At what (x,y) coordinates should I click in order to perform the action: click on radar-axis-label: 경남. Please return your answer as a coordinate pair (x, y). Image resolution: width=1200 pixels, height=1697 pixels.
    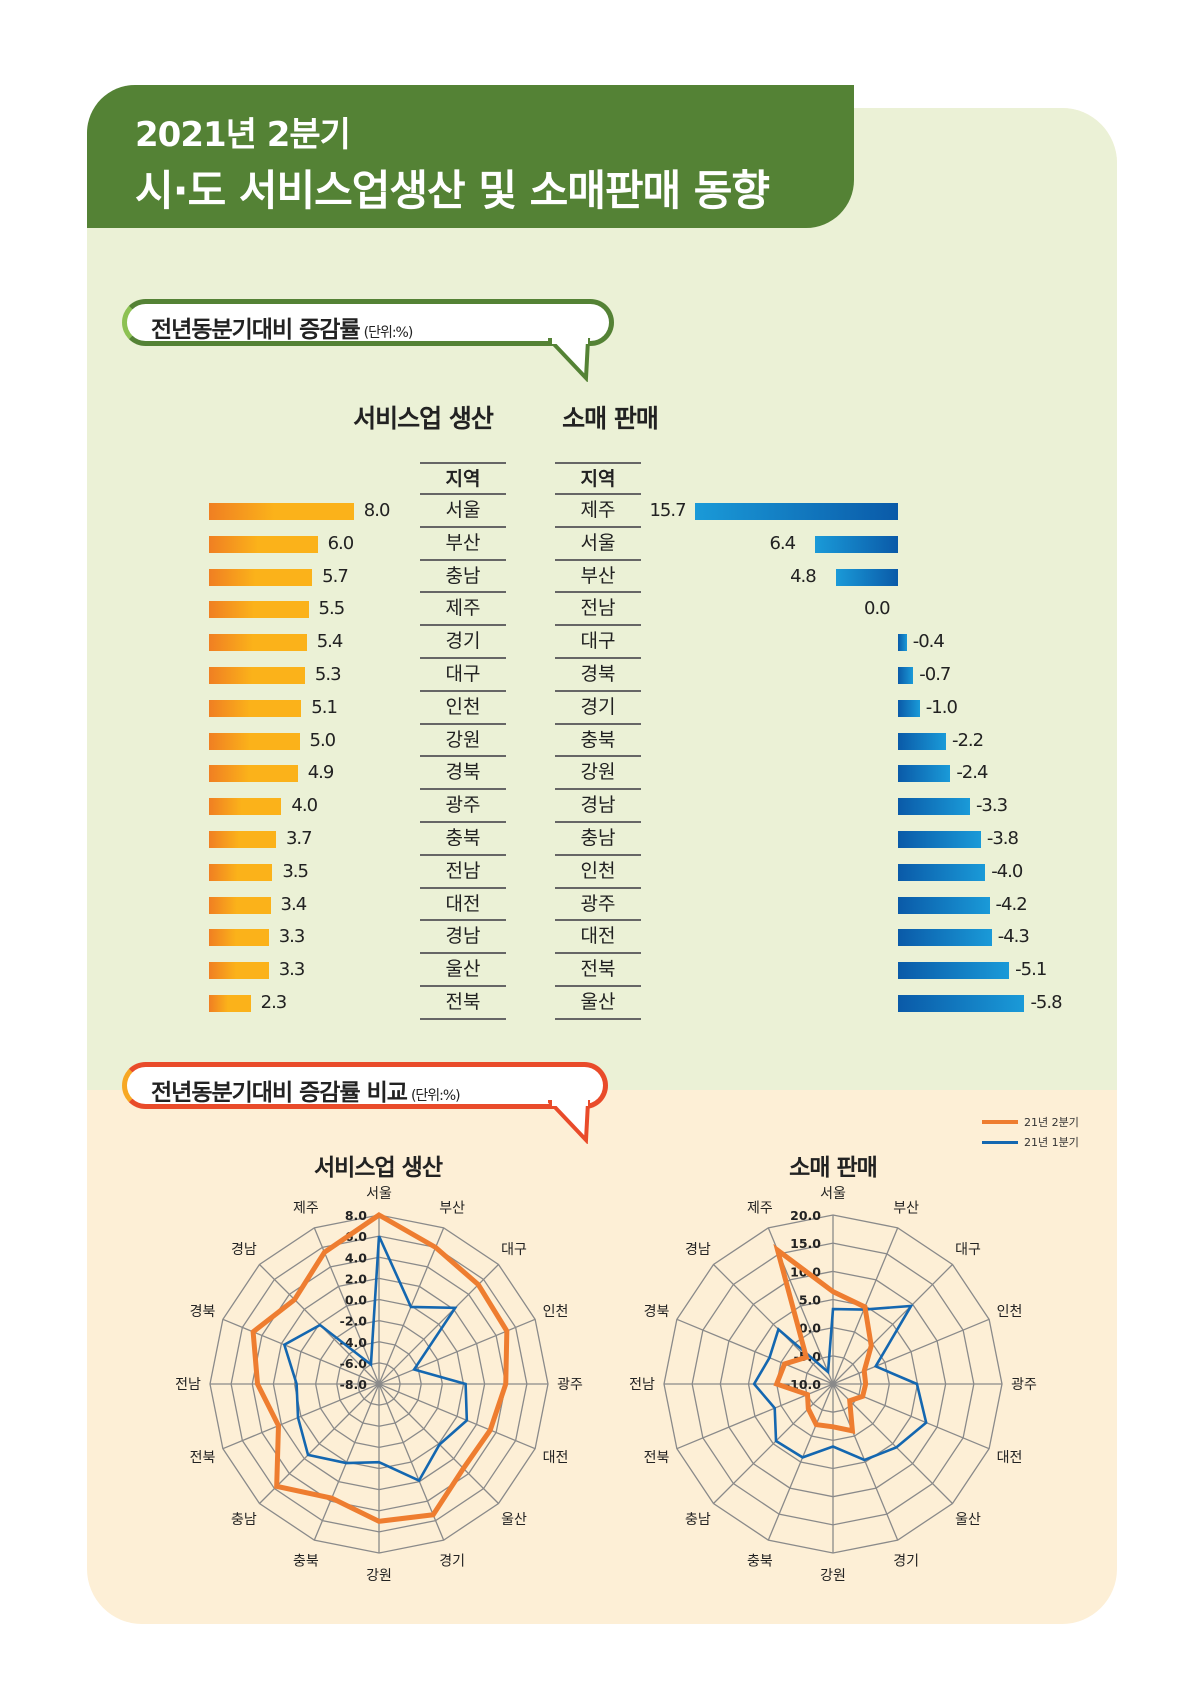
    Looking at the image, I should click on (698, 1250).